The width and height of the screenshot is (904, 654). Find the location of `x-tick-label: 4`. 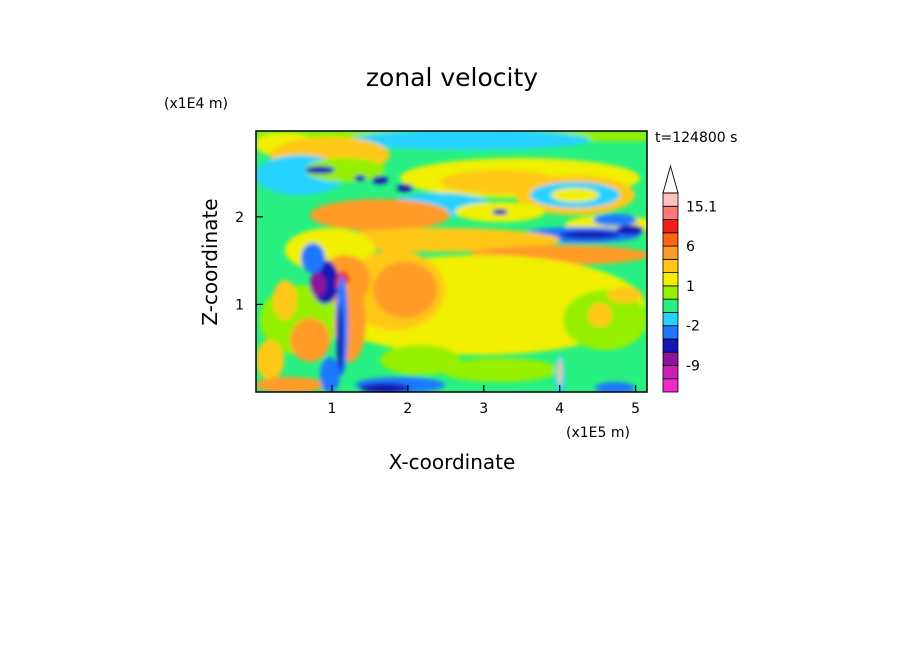

x-tick-label: 4 is located at coordinates (559, 409).